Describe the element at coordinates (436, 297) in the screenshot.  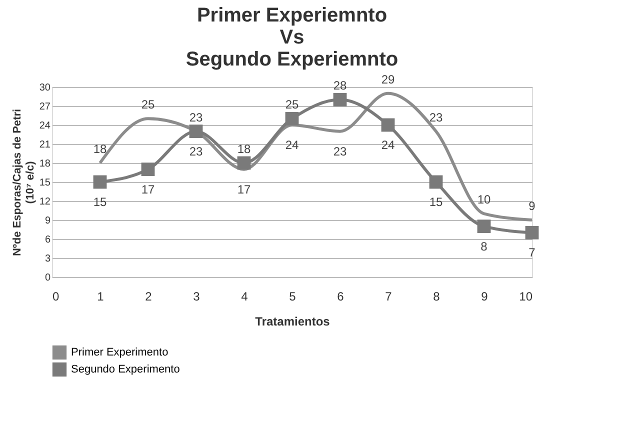
I see `x-tick-label: 8` at that location.